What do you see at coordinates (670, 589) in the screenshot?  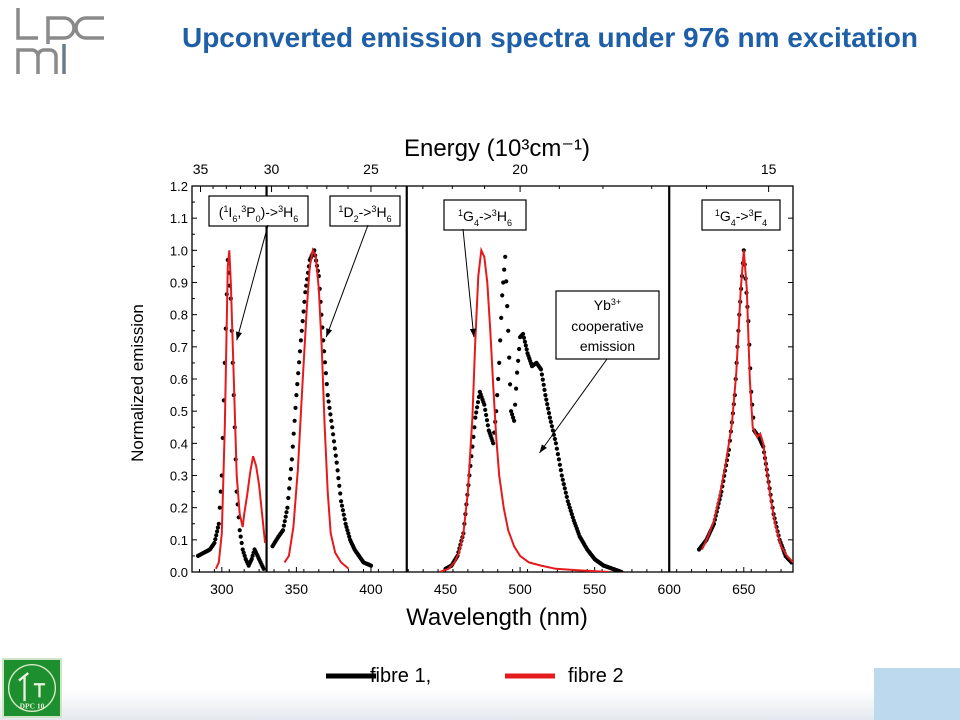 I see `x-tick-label: 600` at bounding box center [670, 589].